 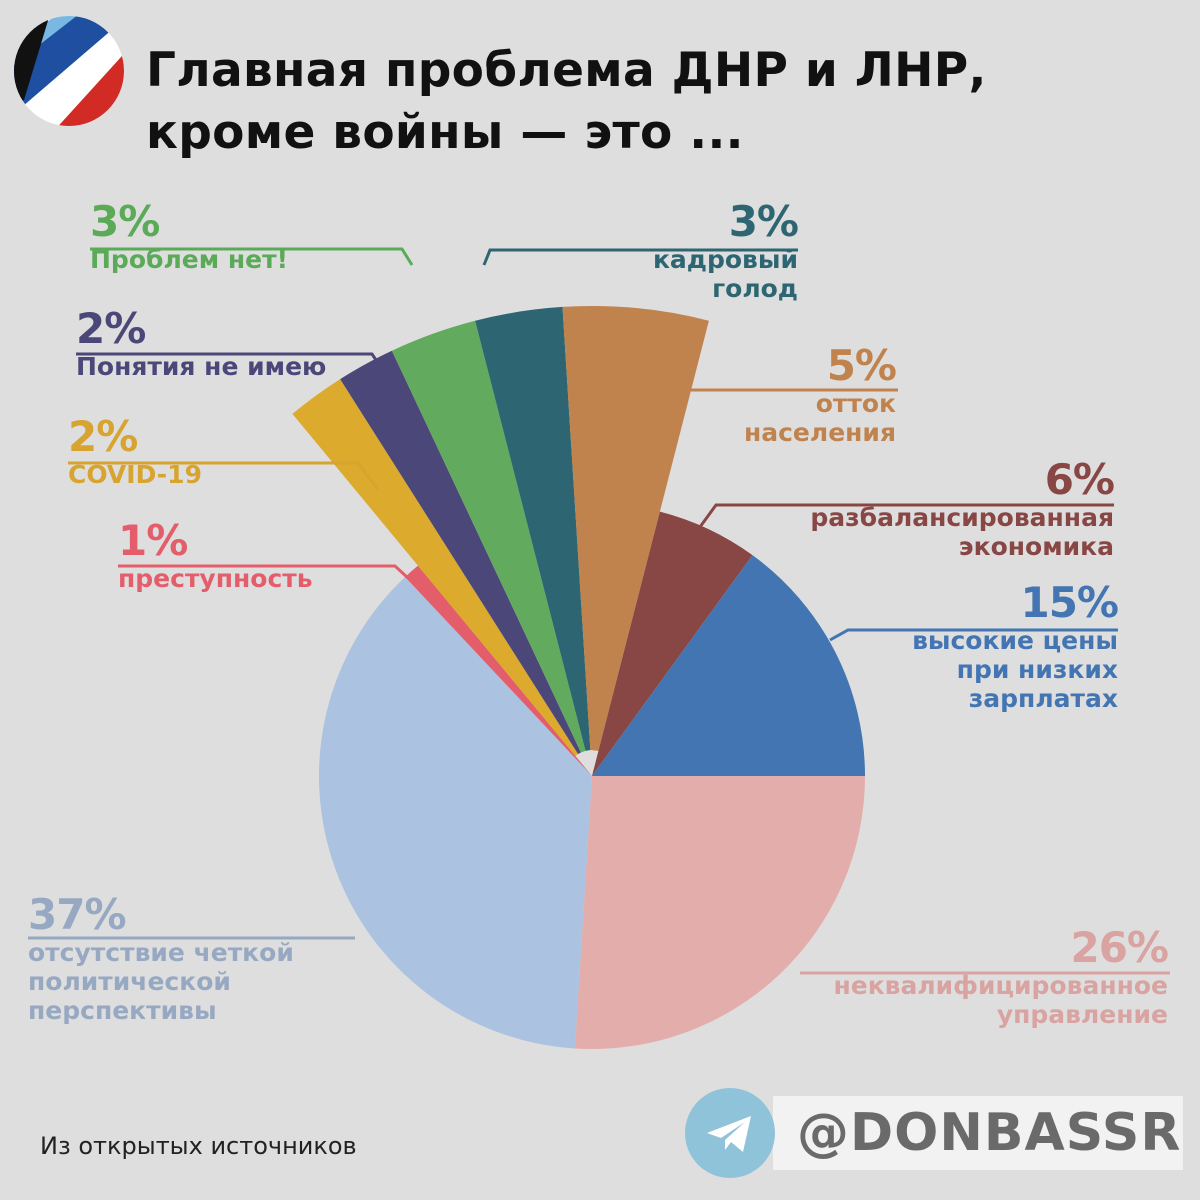 I want to click on pie-slice-no-problems, so click(x=488, y=536).